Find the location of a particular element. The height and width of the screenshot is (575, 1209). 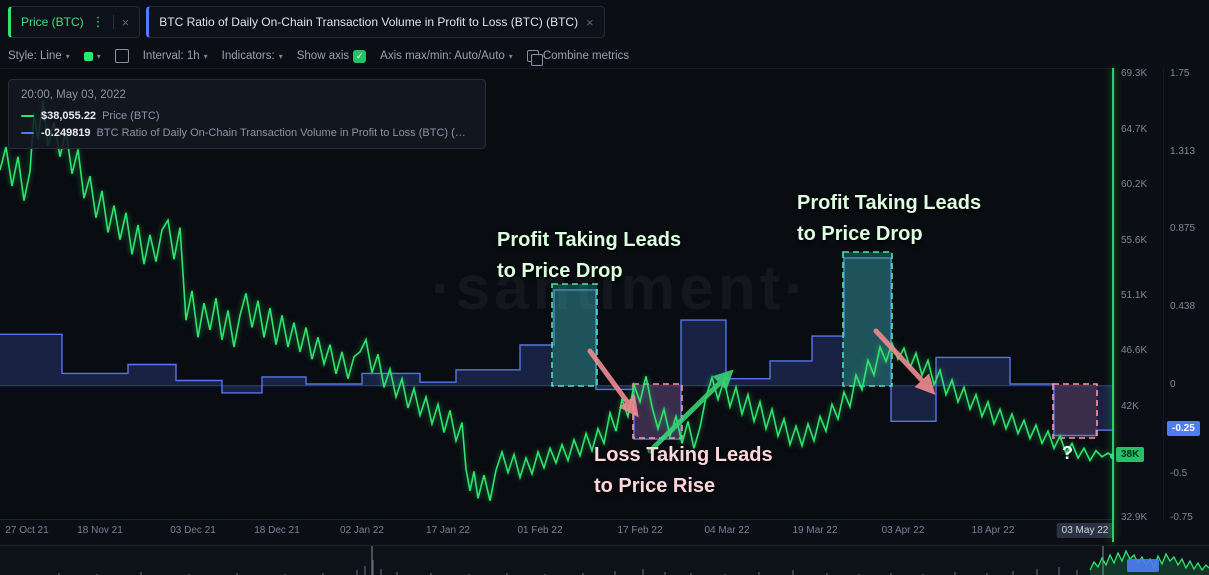

ratio-current-badge: -0.25 is located at coordinates (1183, 429).